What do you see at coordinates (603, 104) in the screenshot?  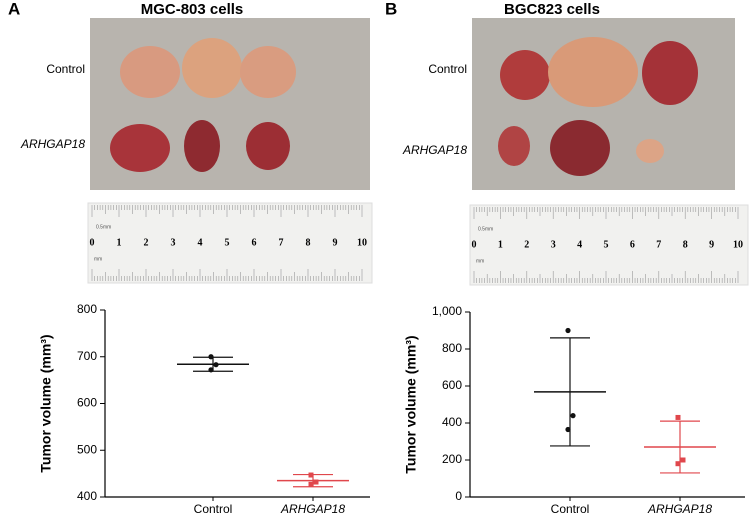 I see `photo-b` at bounding box center [603, 104].